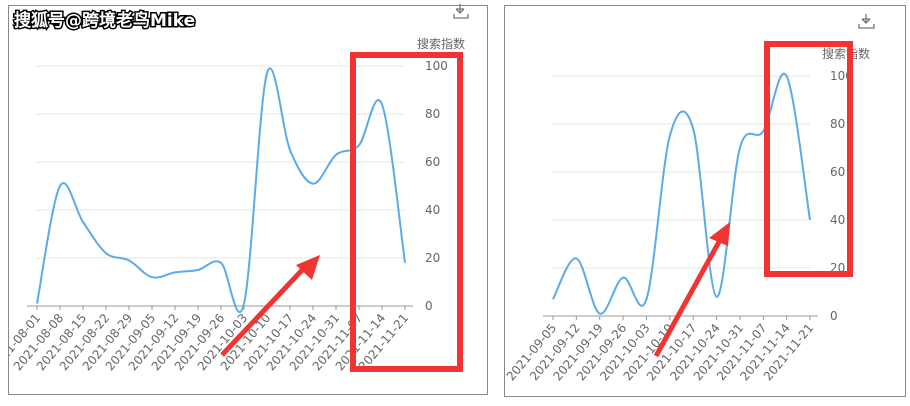 The width and height of the screenshot is (910, 406). I want to click on y-tick-label: 20, so click(432, 258).